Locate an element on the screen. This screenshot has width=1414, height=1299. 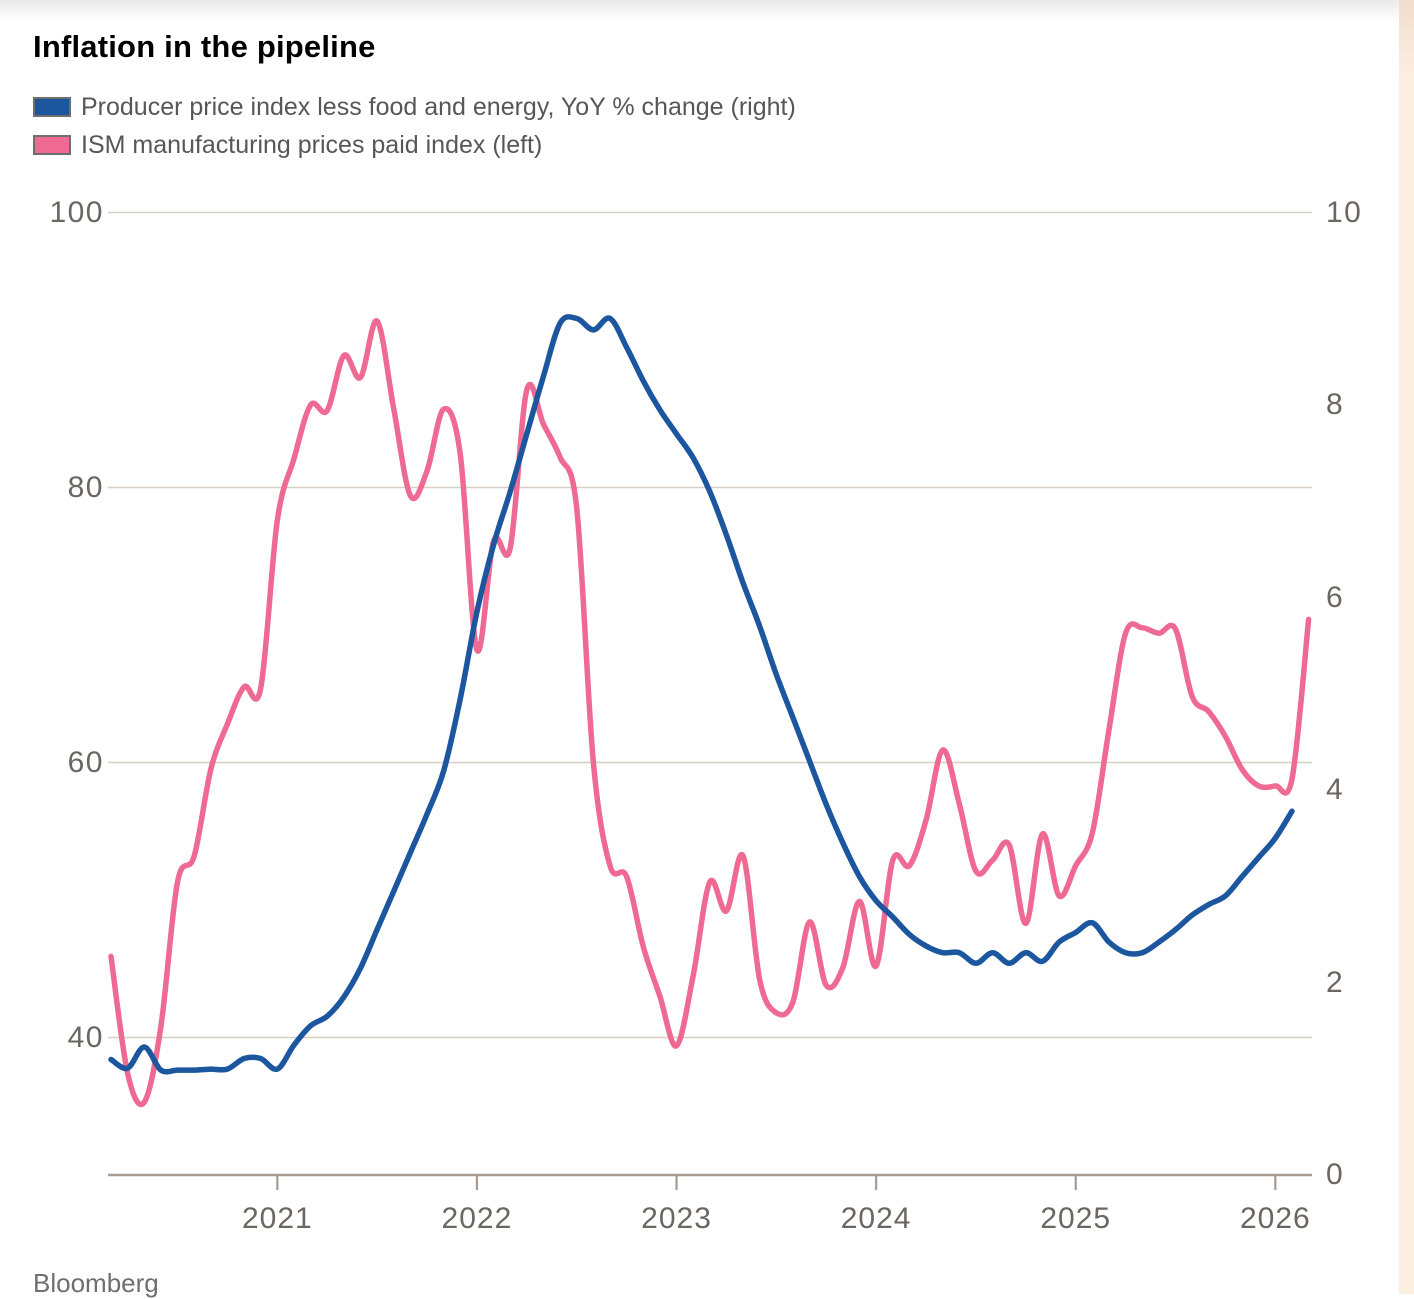
chart-title: Inflation in the pipeline is located at coordinates (204, 46).